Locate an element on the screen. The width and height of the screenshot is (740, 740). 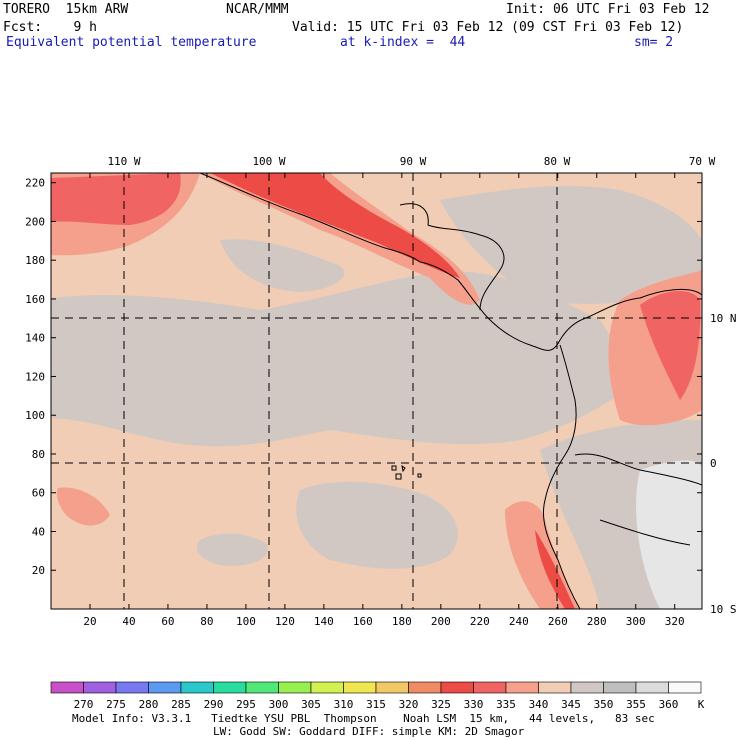
colorbar-label: 285 is located at coordinates (181, 704).